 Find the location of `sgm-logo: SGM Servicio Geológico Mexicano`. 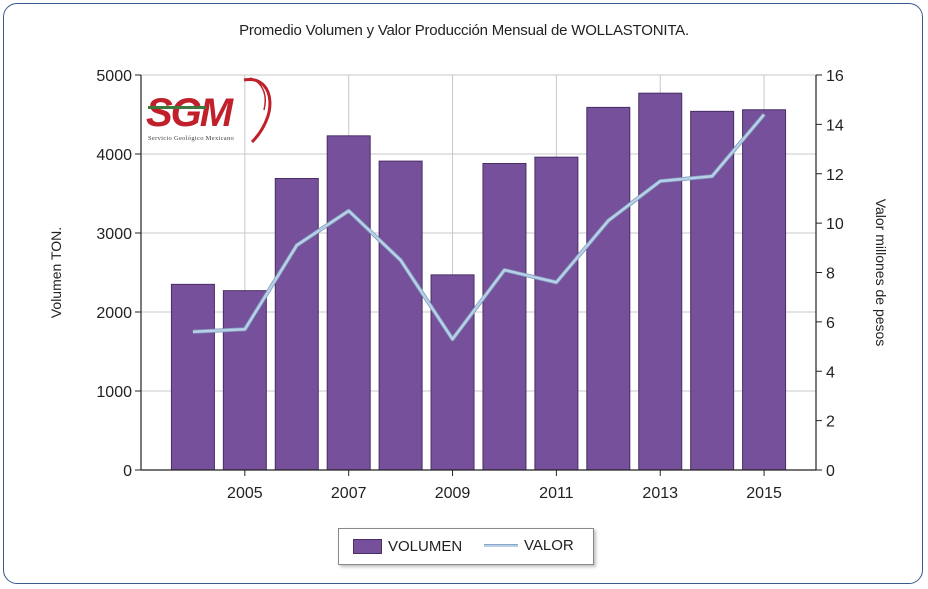

sgm-logo: SGM Servicio Geológico Mexicano is located at coordinates (210, 112).